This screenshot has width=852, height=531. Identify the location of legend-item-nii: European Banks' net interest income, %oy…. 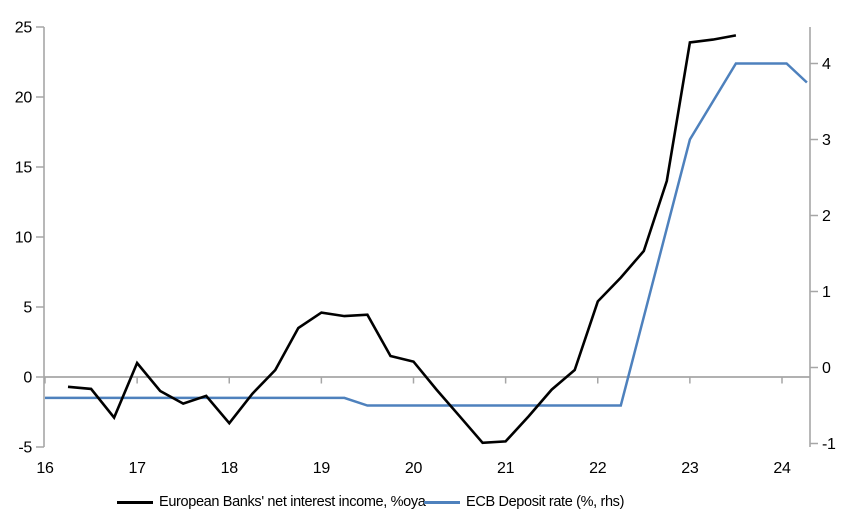
(271, 502).